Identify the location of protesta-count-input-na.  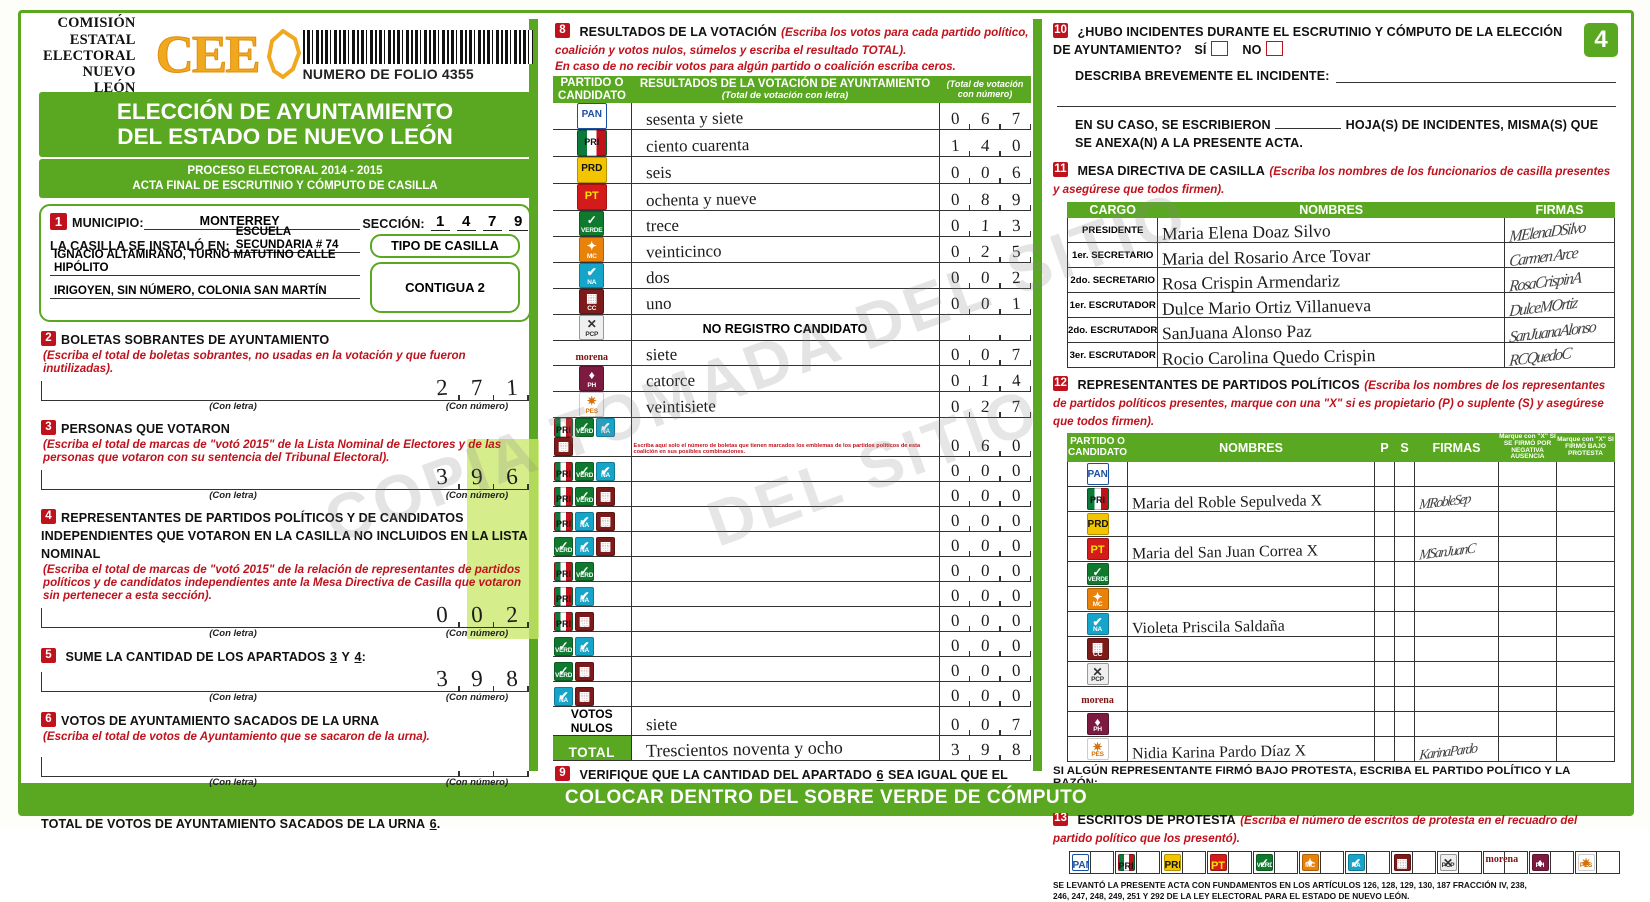
(1378, 862).